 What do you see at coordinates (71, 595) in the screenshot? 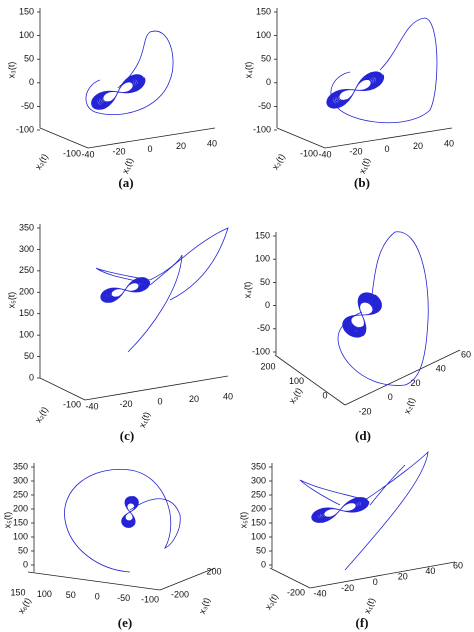
I see `axis-tick-label: 50` at bounding box center [71, 595].